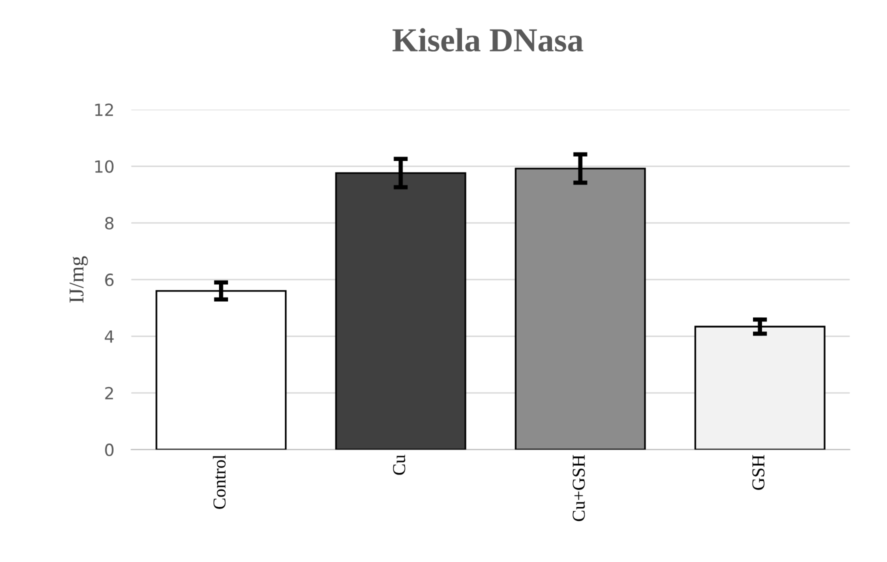  Describe the element at coordinates (219, 481) in the screenshot. I see `x-tick-label: Control` at that location.